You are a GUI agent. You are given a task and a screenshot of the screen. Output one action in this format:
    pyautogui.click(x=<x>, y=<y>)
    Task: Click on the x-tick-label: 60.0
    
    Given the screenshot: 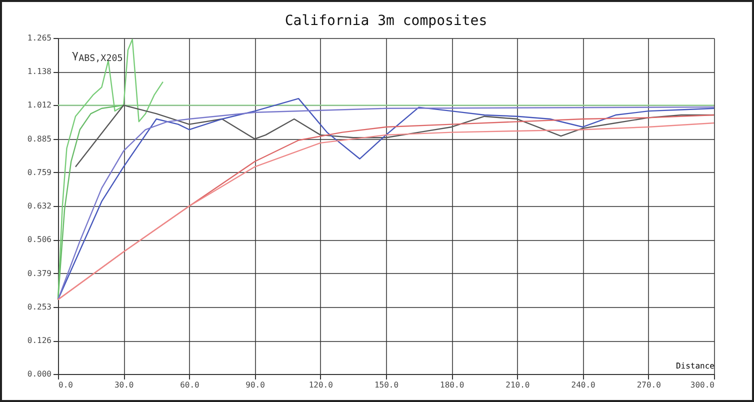 What is the action you would take?
    pyautogui.click(x=190, y=385)
    